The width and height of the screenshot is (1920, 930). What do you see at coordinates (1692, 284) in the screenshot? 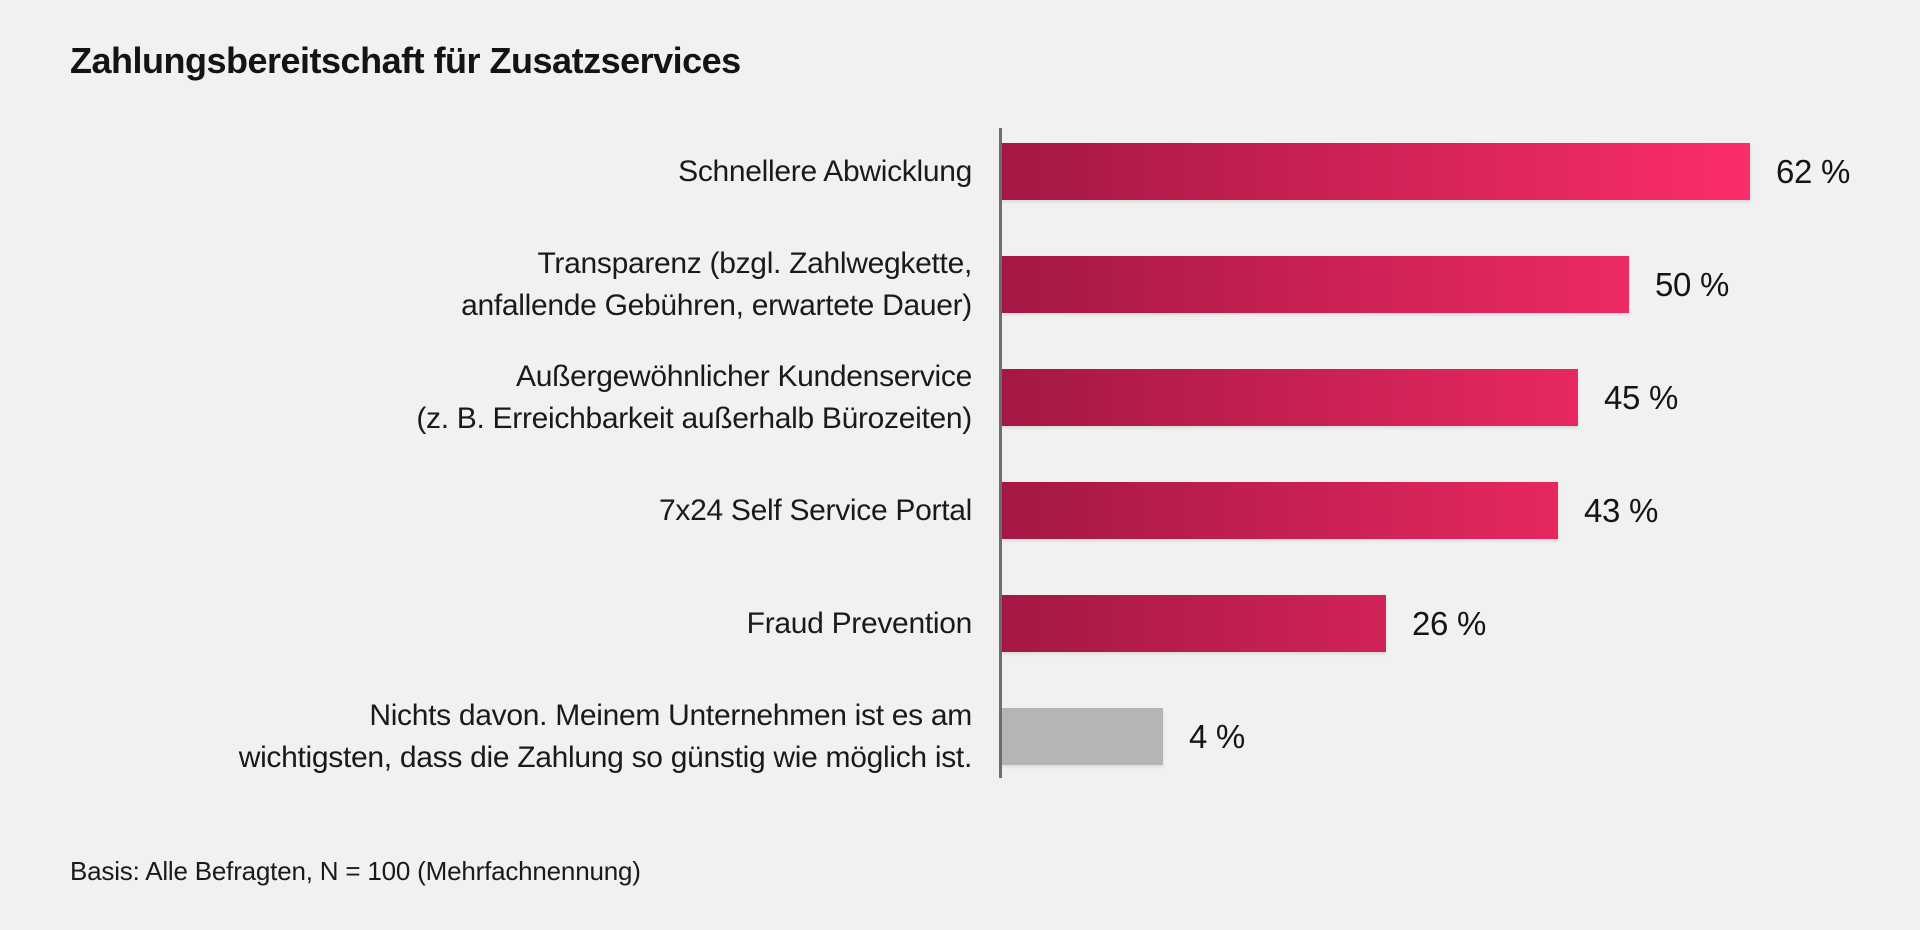
I see `value-label: 50 %` at bounding box center [1692, 284].